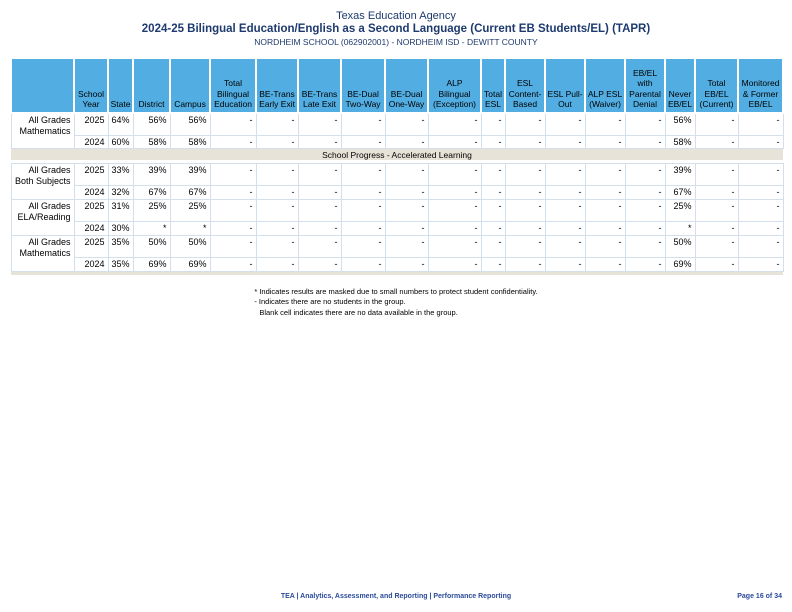 The height and width of the screenshot is (612, 792). I want to click on row-label: All Grades ELA/Reading, so click(42, 217).